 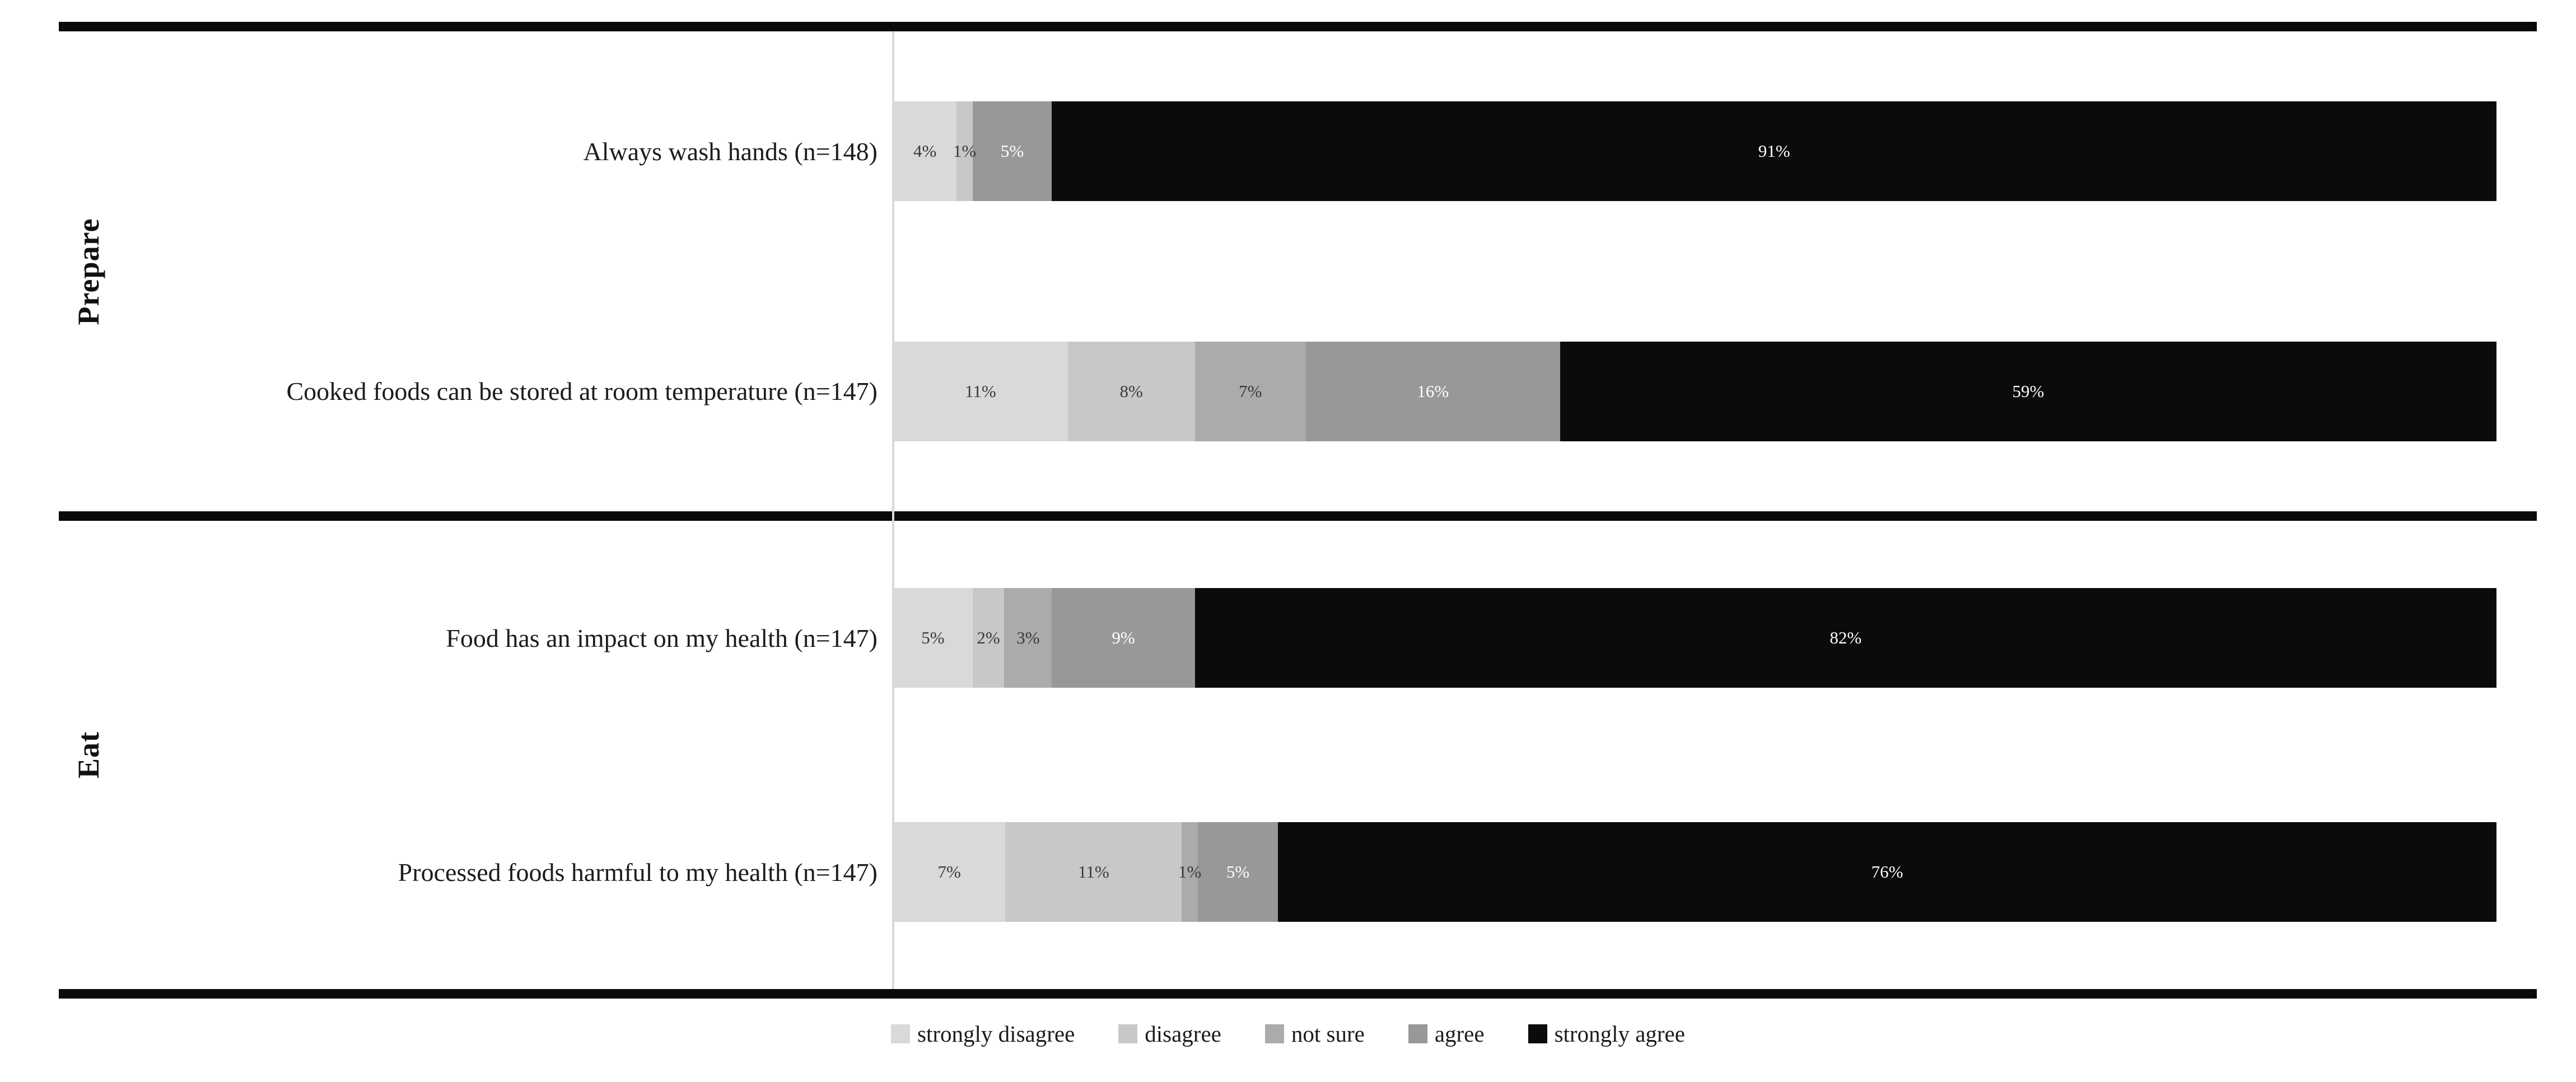 I want to click on bar-segment-value: 76%, so click(x=1887, y=872).